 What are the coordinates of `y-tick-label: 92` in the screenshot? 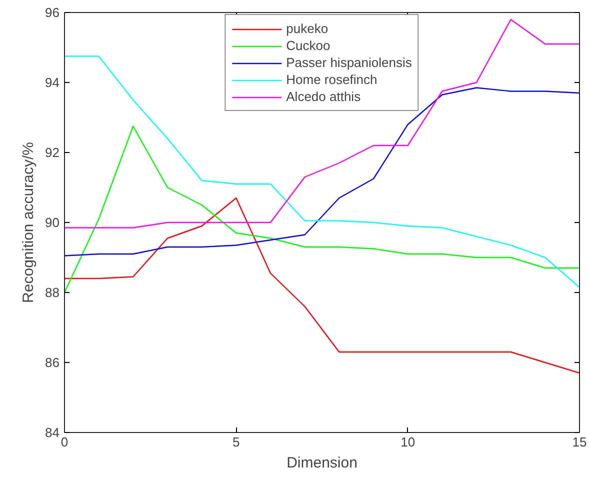 It's located at (52, 152).